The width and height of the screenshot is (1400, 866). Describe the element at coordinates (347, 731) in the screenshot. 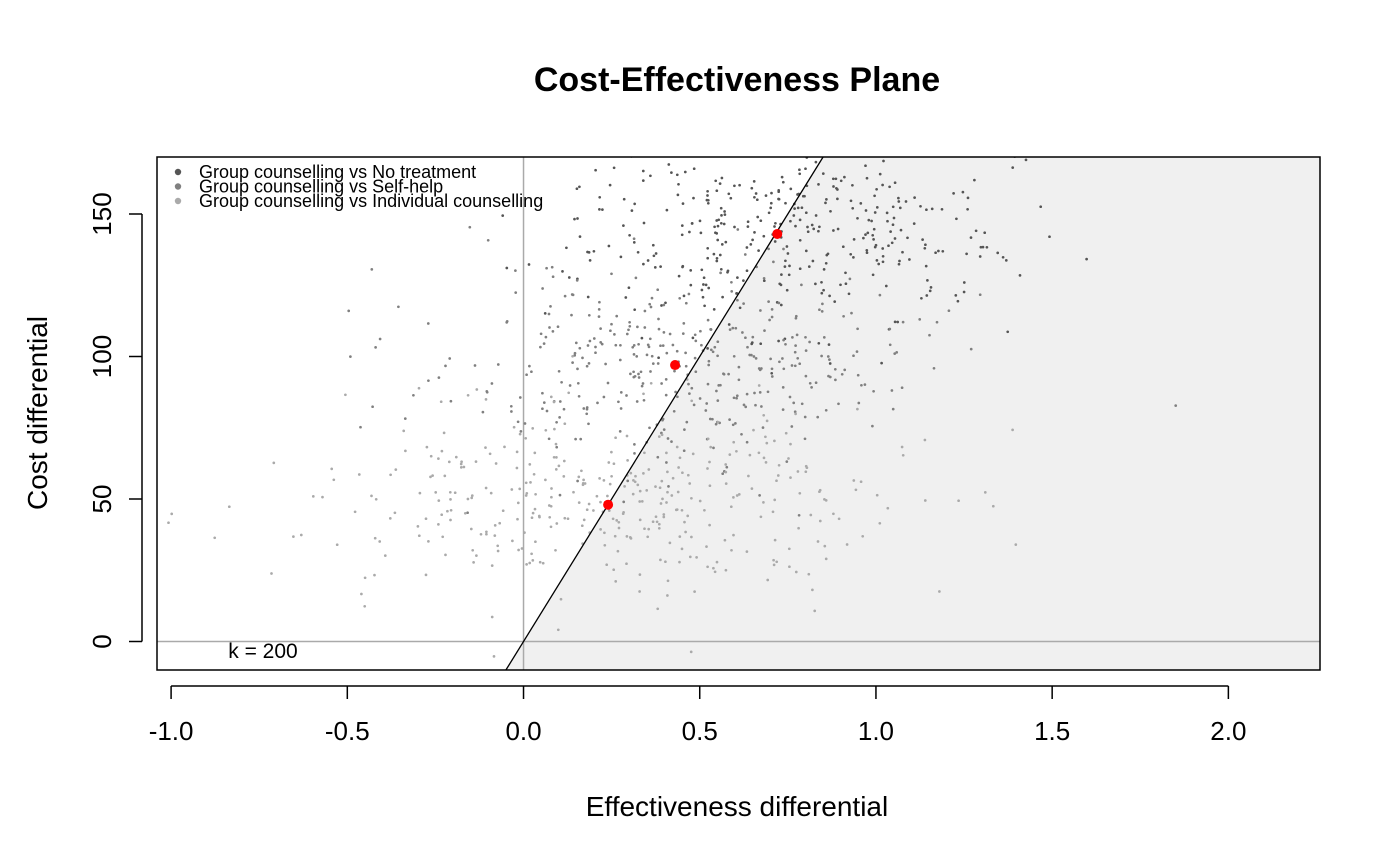

I see `x-tick-label: -0.5` at that location.